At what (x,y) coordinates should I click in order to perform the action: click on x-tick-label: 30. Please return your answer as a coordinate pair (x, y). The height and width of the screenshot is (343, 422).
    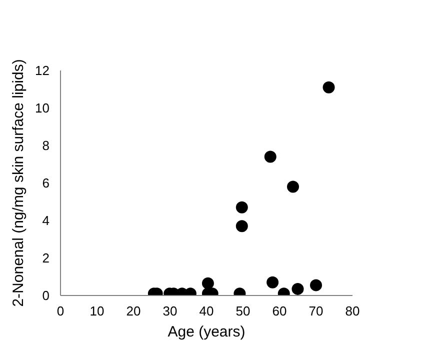
    Looking at the image, I should click on (170, 311).